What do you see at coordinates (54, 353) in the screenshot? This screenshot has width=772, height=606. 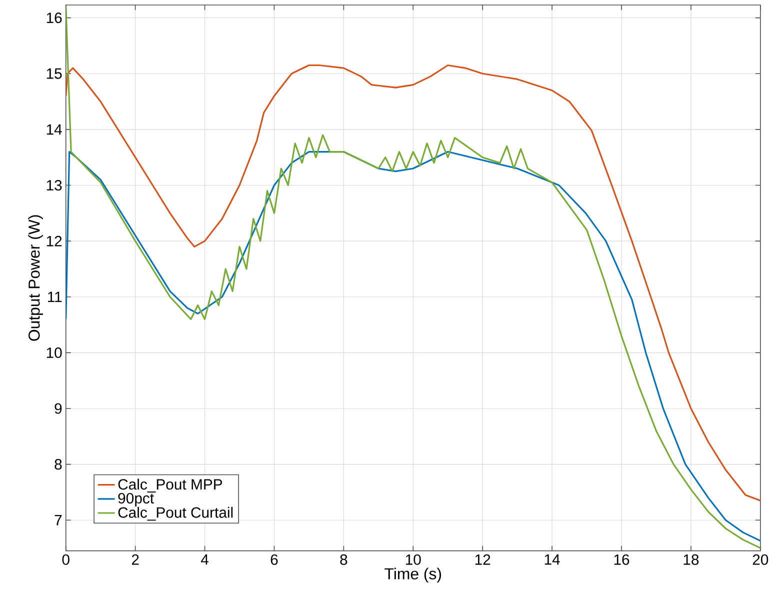 I see `y-tick-label: 10` at bounding box center [54, 353].